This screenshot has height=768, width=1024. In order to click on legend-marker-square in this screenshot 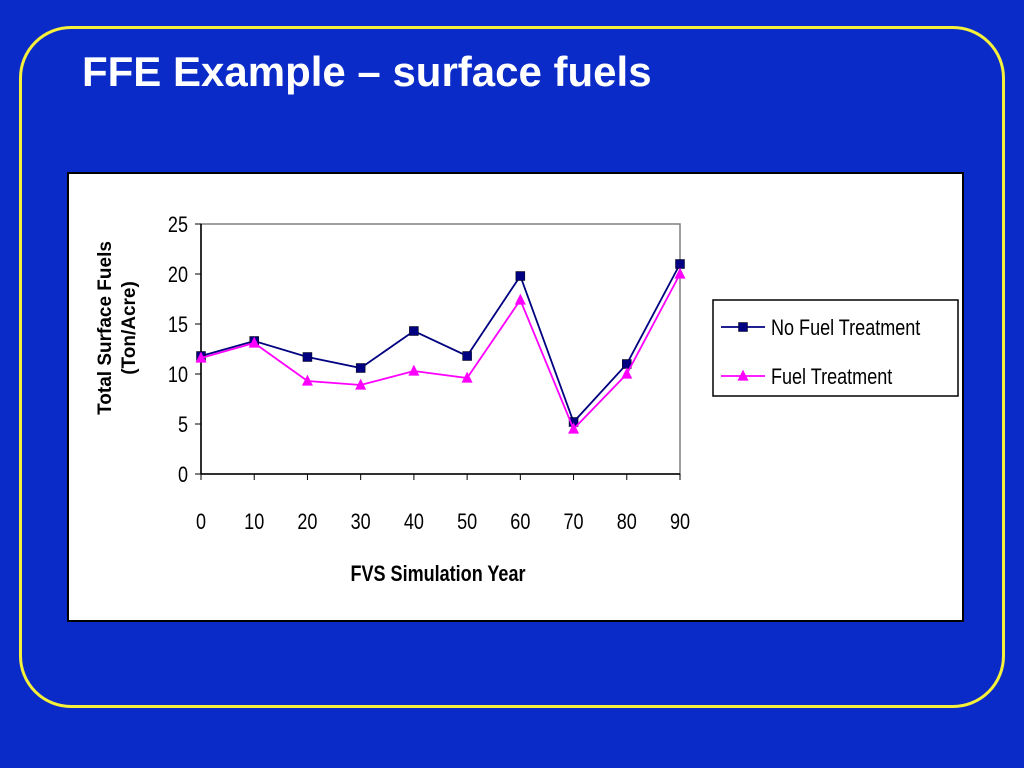, I will do `click(743, 327)`.